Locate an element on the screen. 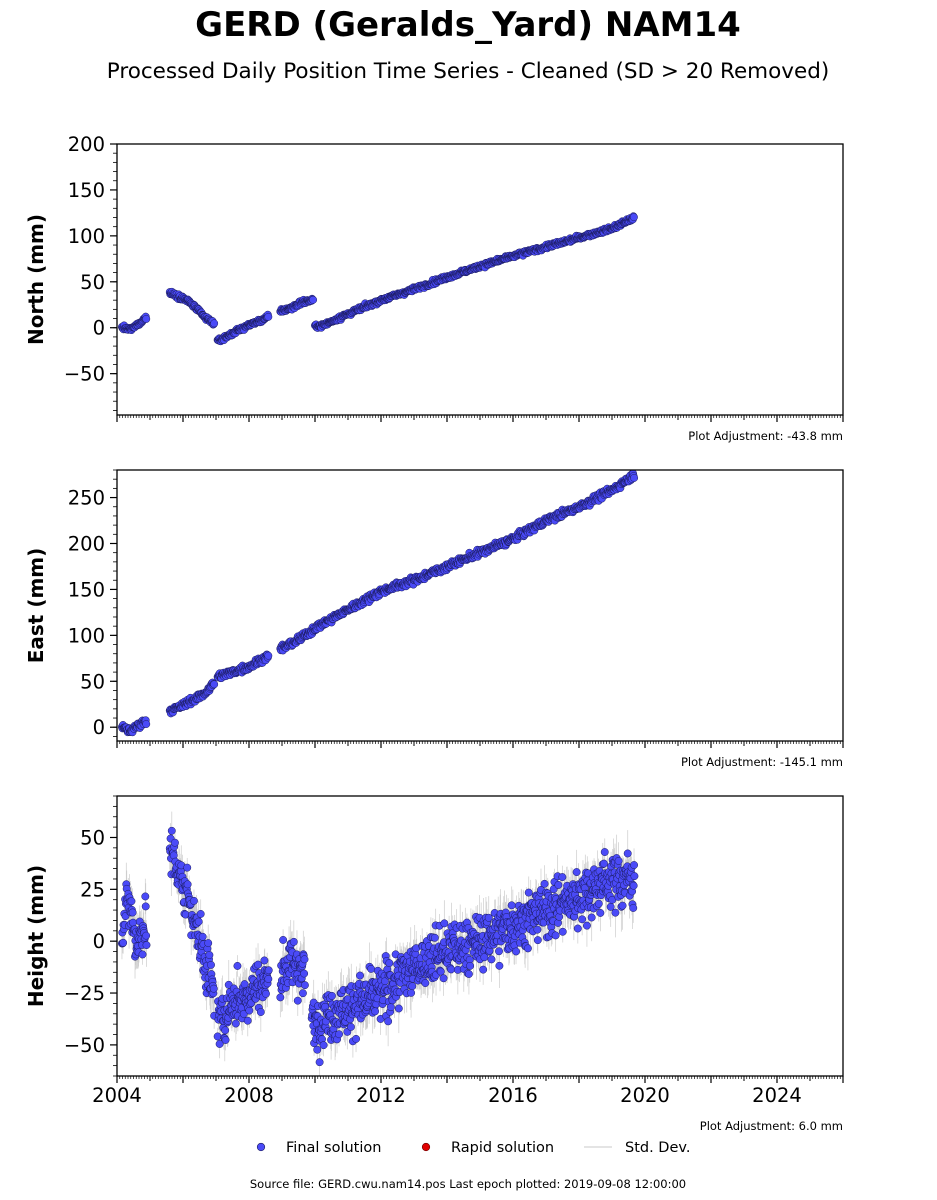  plot-adjustment-note: Plot Adjustment: -145.1 mm is located at coordinates (762, 762).